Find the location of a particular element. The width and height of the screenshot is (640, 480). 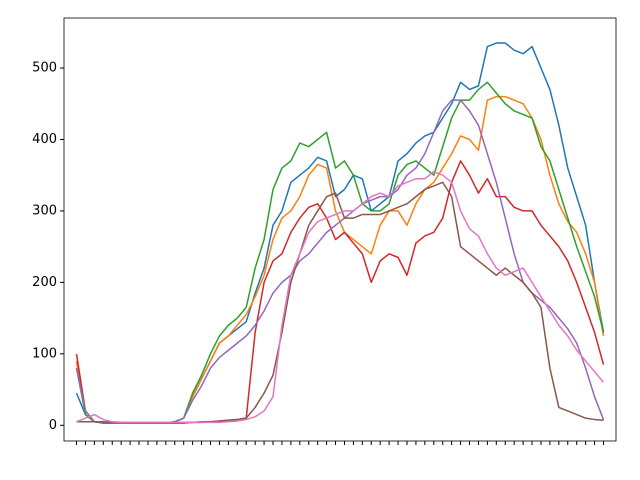

y-tick-label: 100 is located at coordinates (44, 353).